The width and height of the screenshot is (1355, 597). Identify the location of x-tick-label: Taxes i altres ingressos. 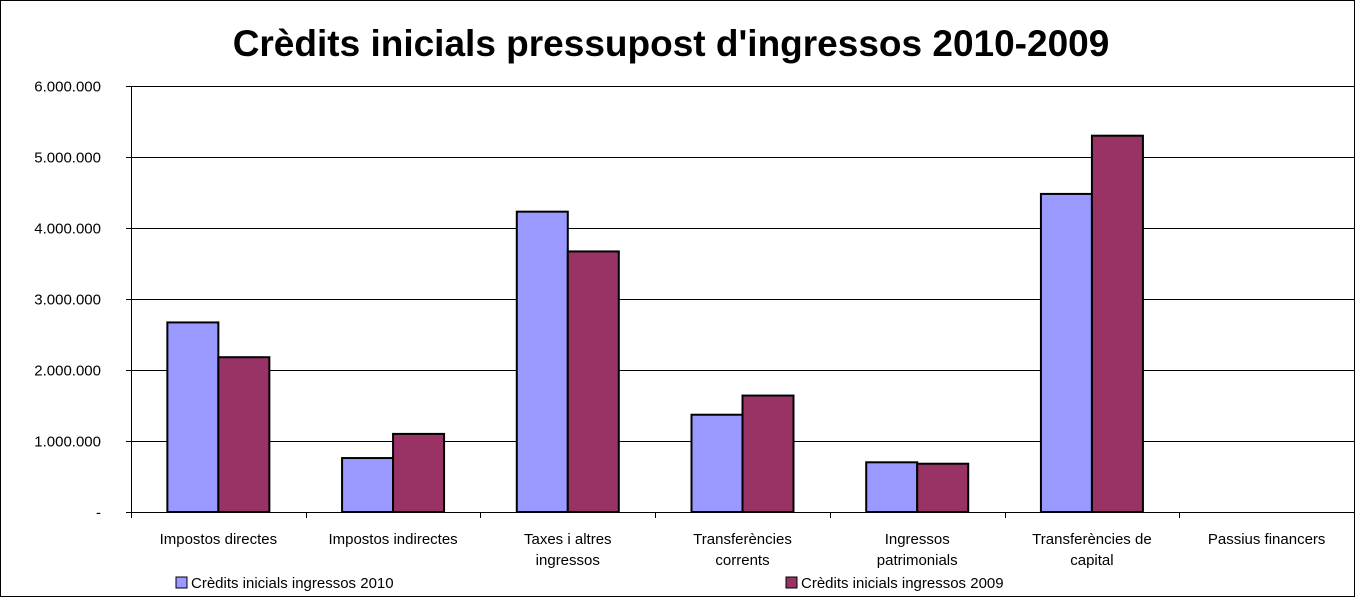
(568, 550).